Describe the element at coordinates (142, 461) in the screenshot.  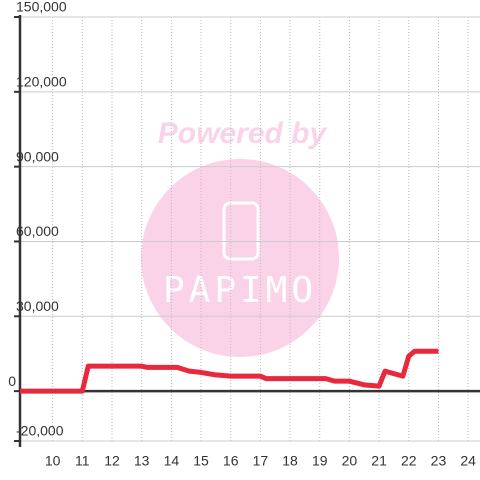
I see `x-tick-label: 13` at that location.